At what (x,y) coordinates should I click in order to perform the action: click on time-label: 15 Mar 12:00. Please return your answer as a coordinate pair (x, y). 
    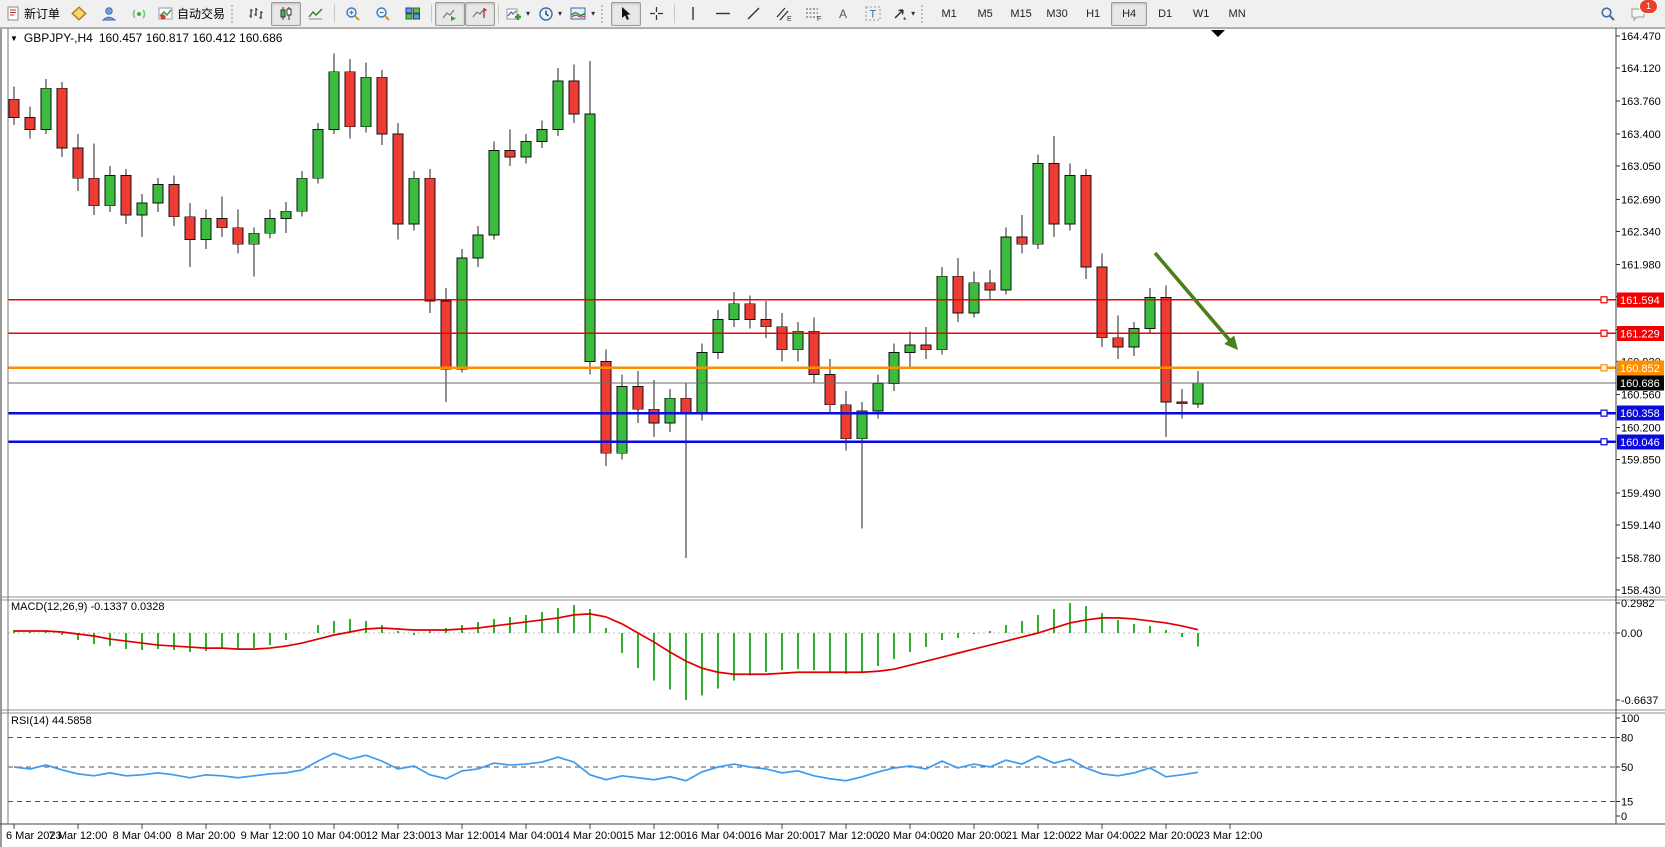
    Looking at the image, I should click on (654, 836).